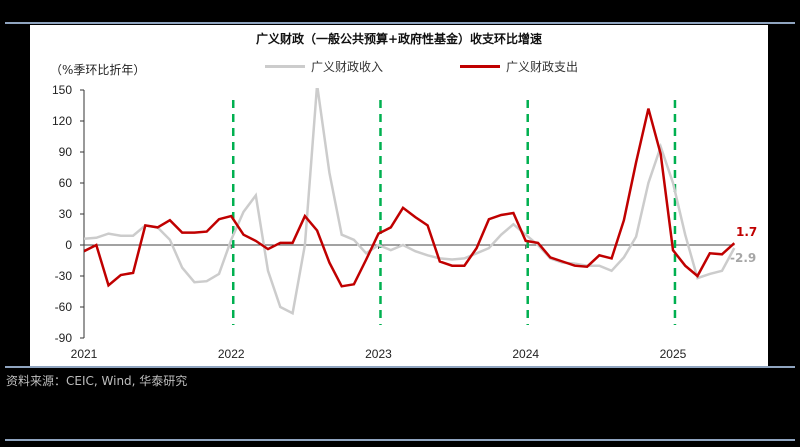 This screenshot has height=447, width=800. I want to click on middle-rule, so click(400, 367).